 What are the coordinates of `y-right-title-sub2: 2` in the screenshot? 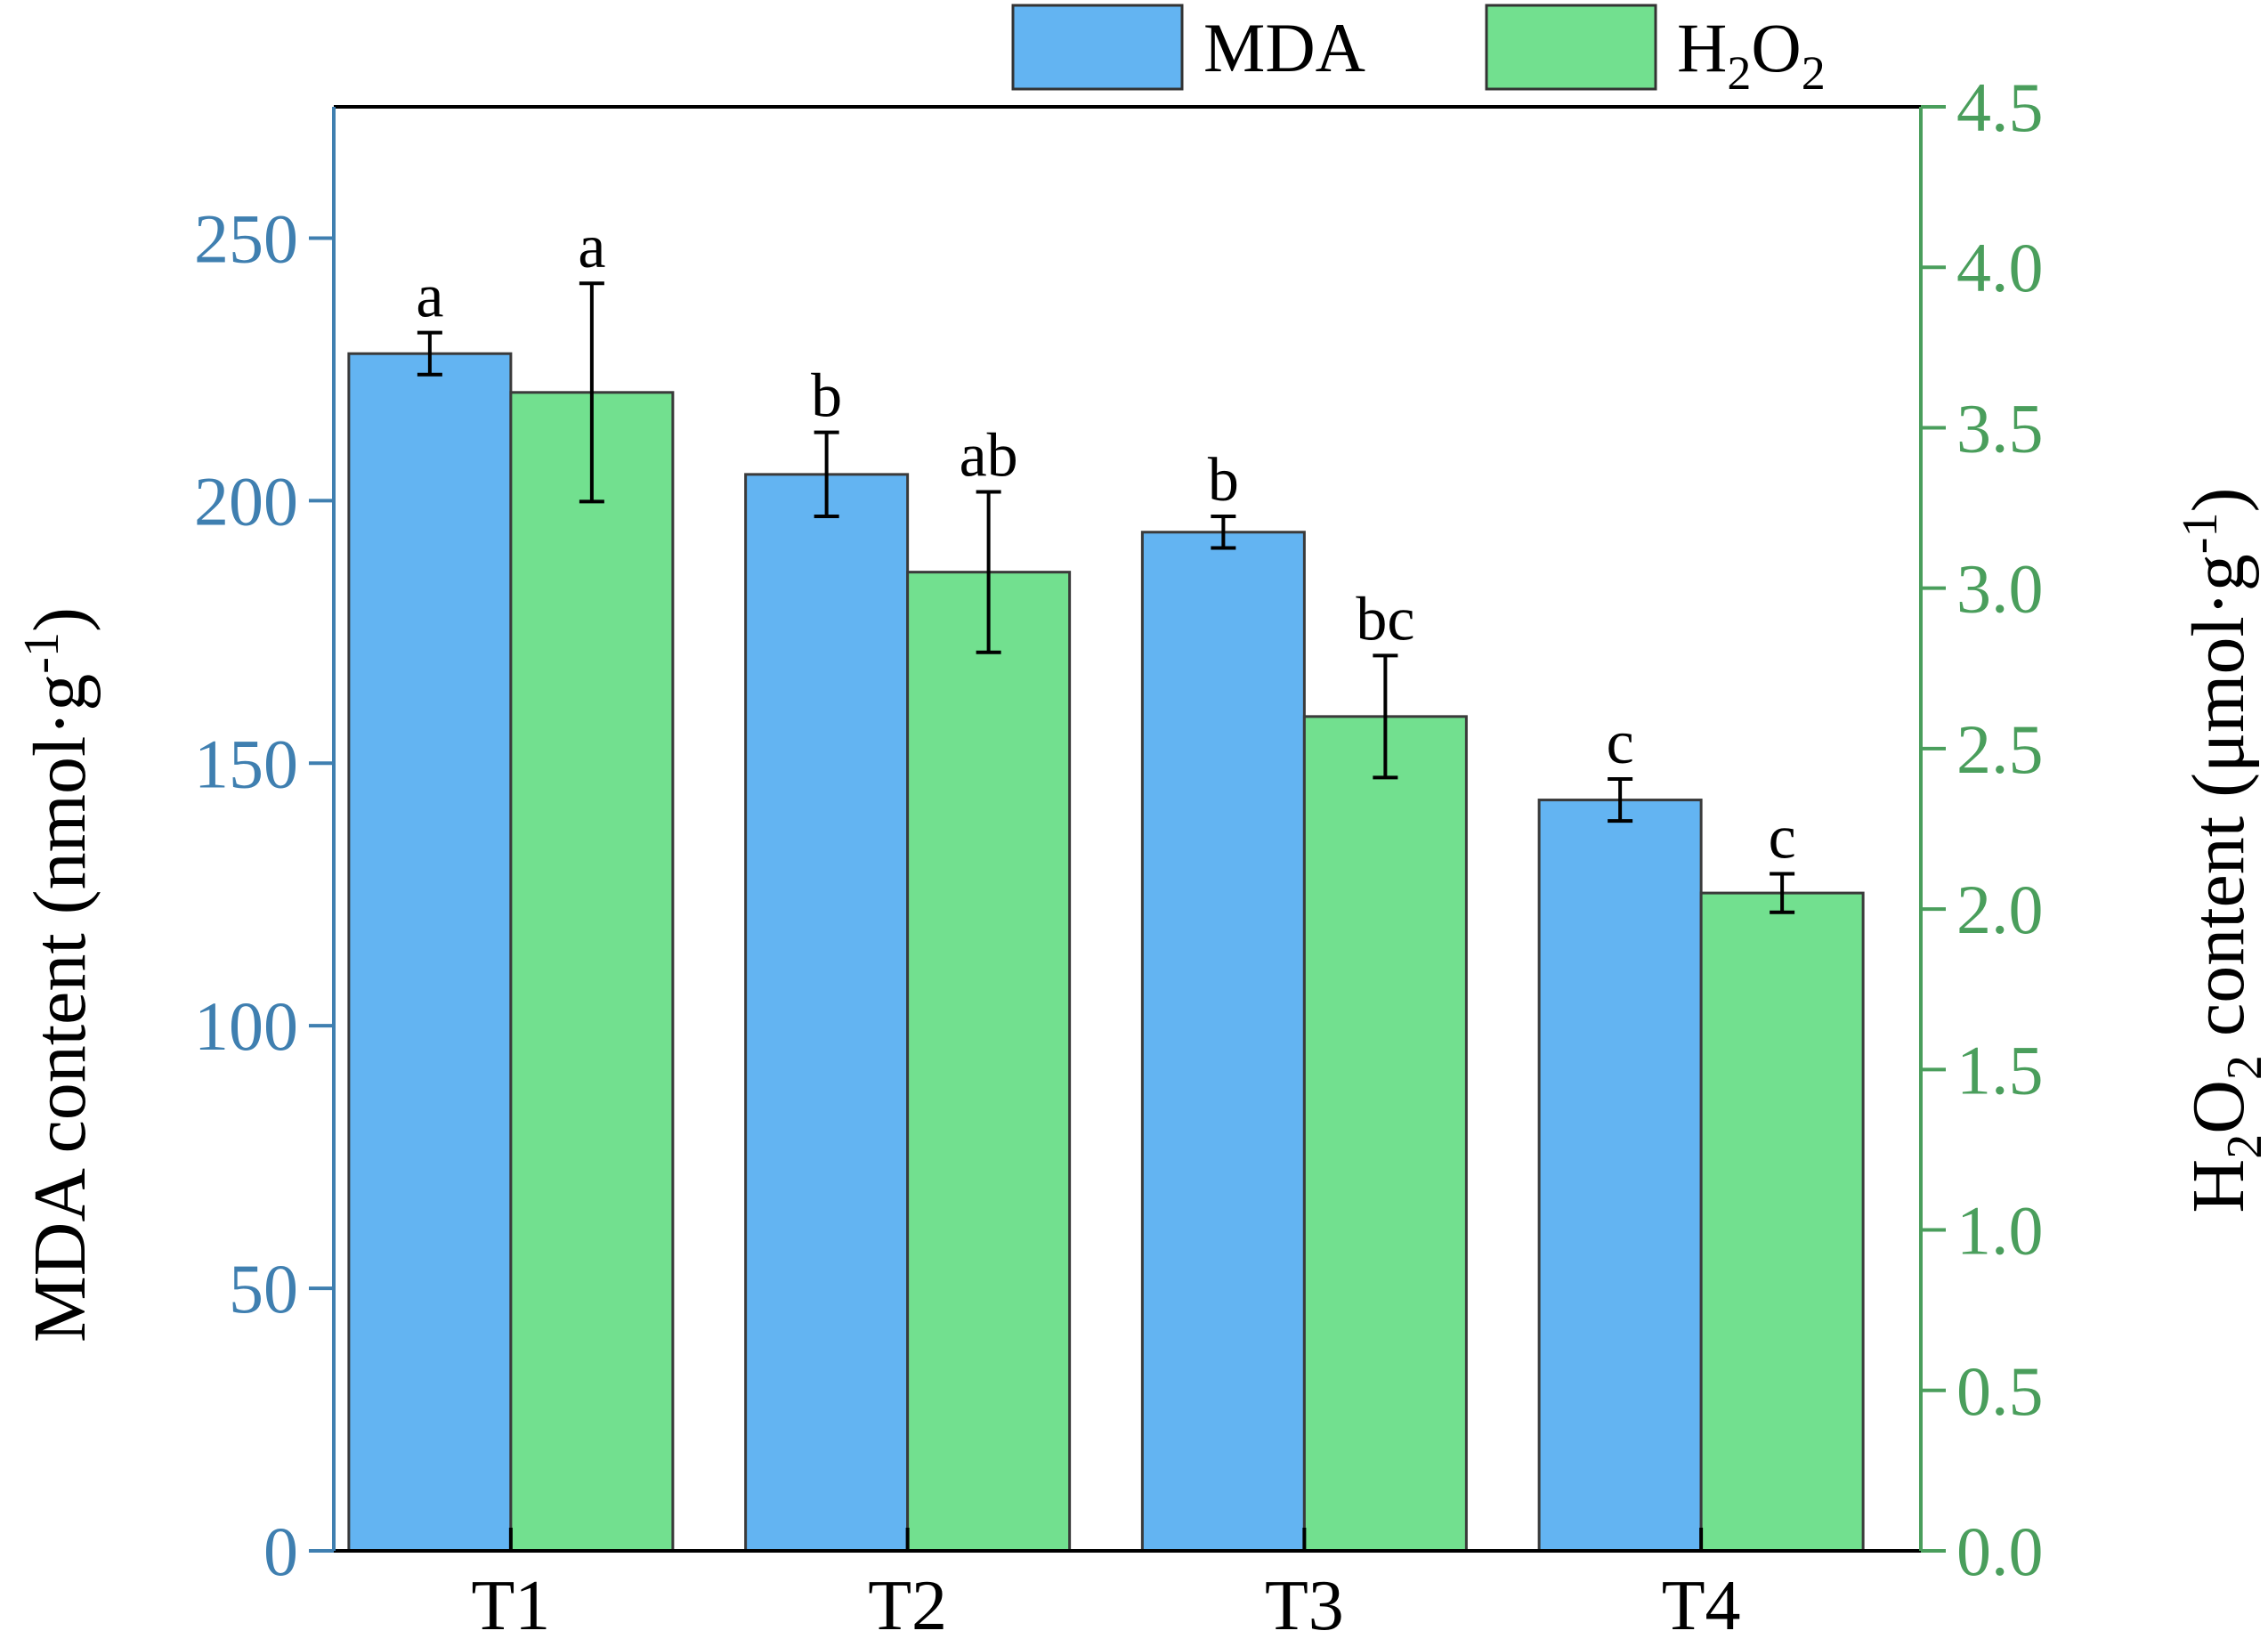 It's located at (2242, 1067).